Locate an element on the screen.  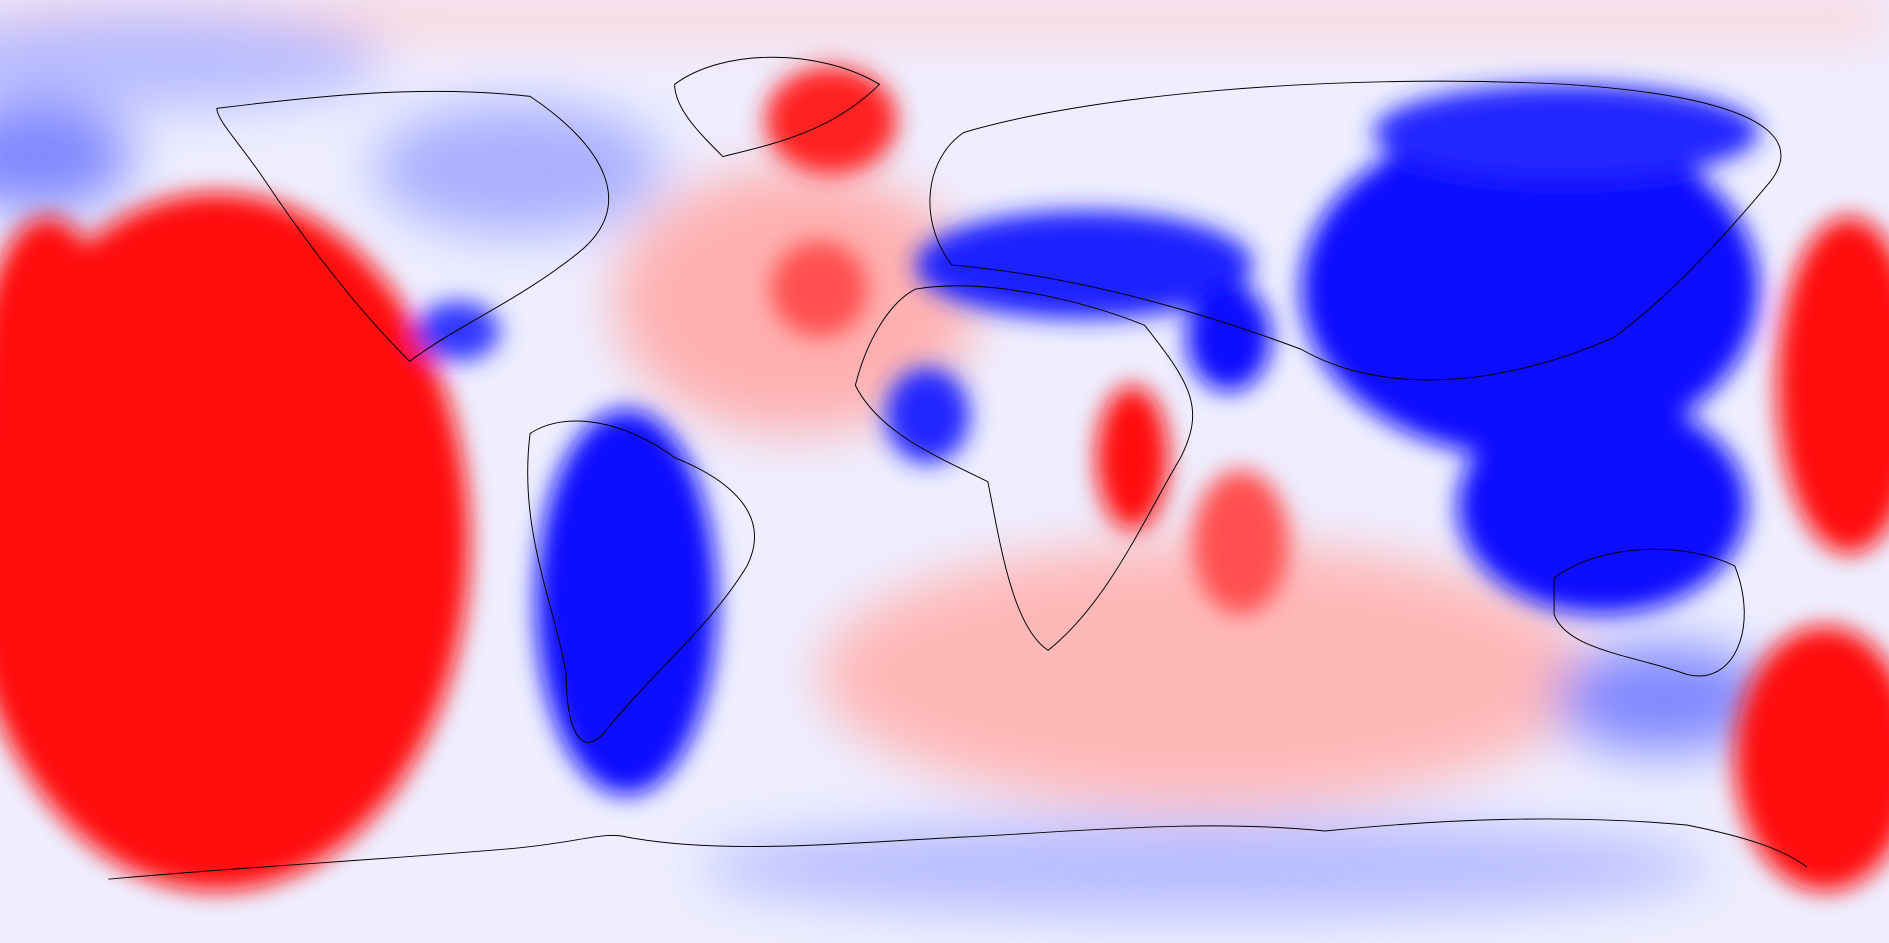
antarctica-coast is located at coordinates (958, 849).